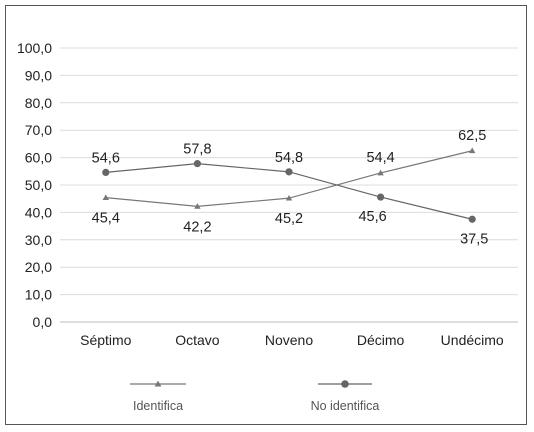  I want to click on x-category-label: Décimo, so click(381, 340).